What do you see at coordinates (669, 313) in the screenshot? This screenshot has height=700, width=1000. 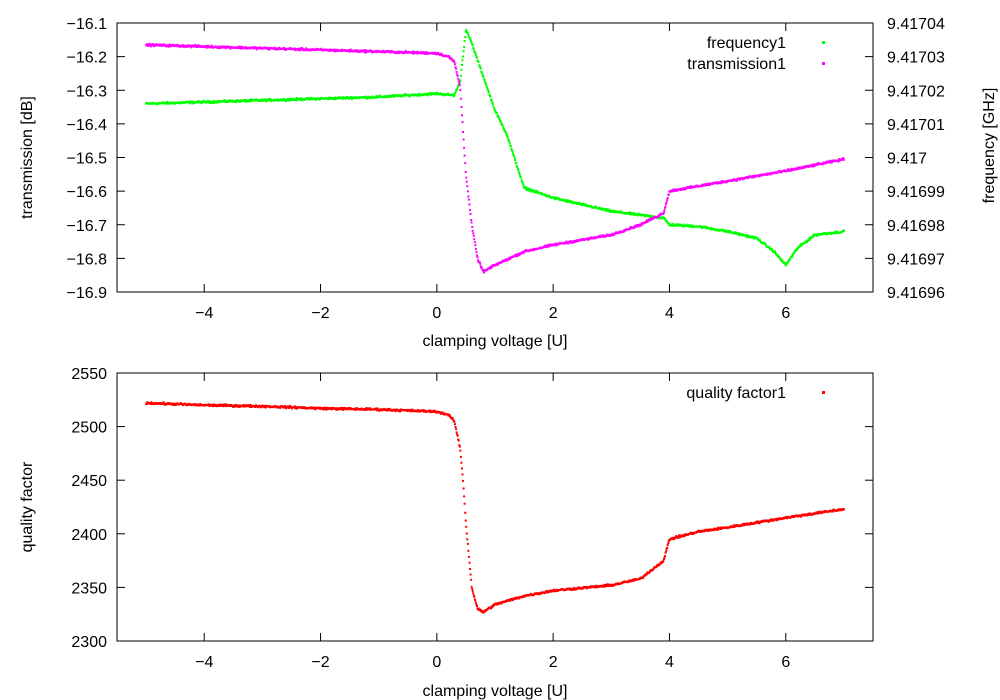 I see `chart1-x-tick-label: 4` at bounding box center [669, 313].